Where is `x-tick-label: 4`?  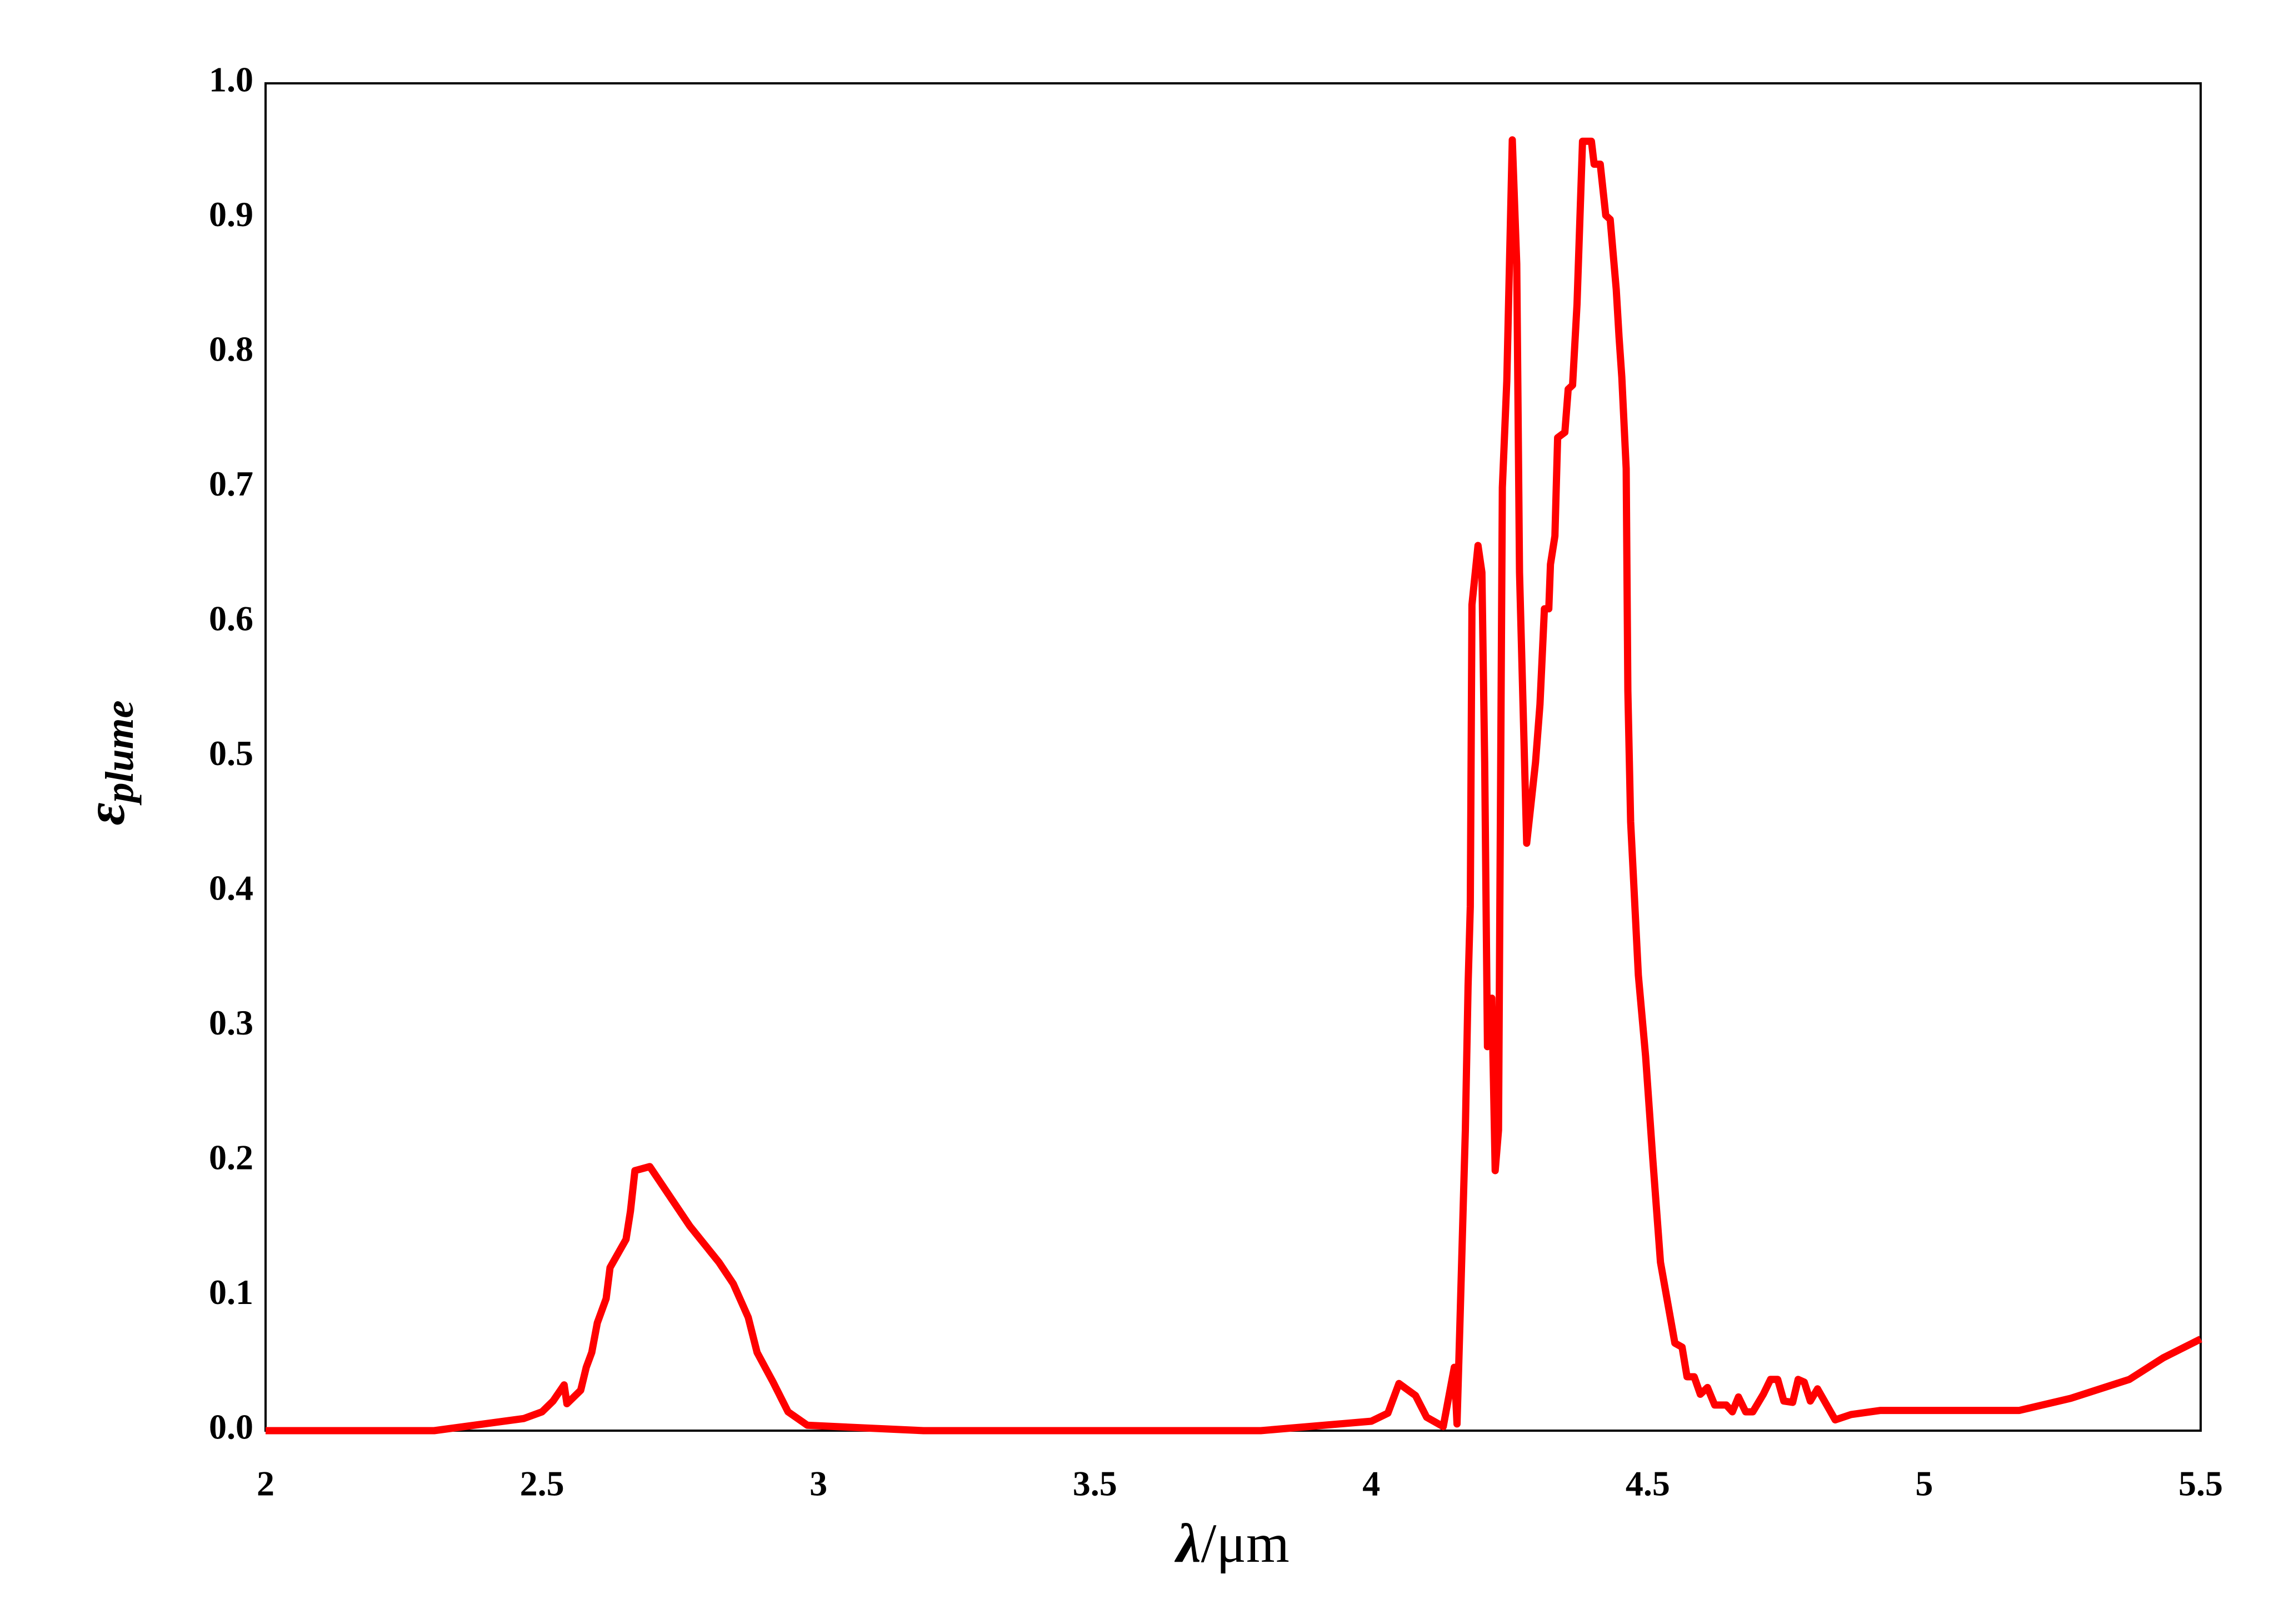 x-tick-label: 4 is located at coordinates (1371, 1483).